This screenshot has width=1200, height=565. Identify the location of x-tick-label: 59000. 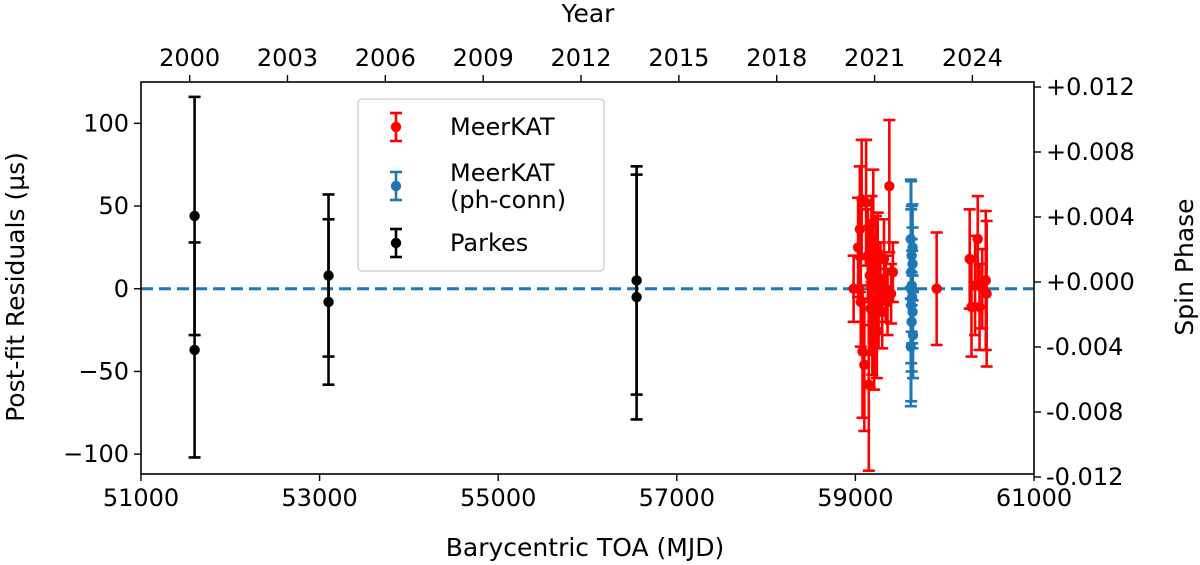
(855, 498).